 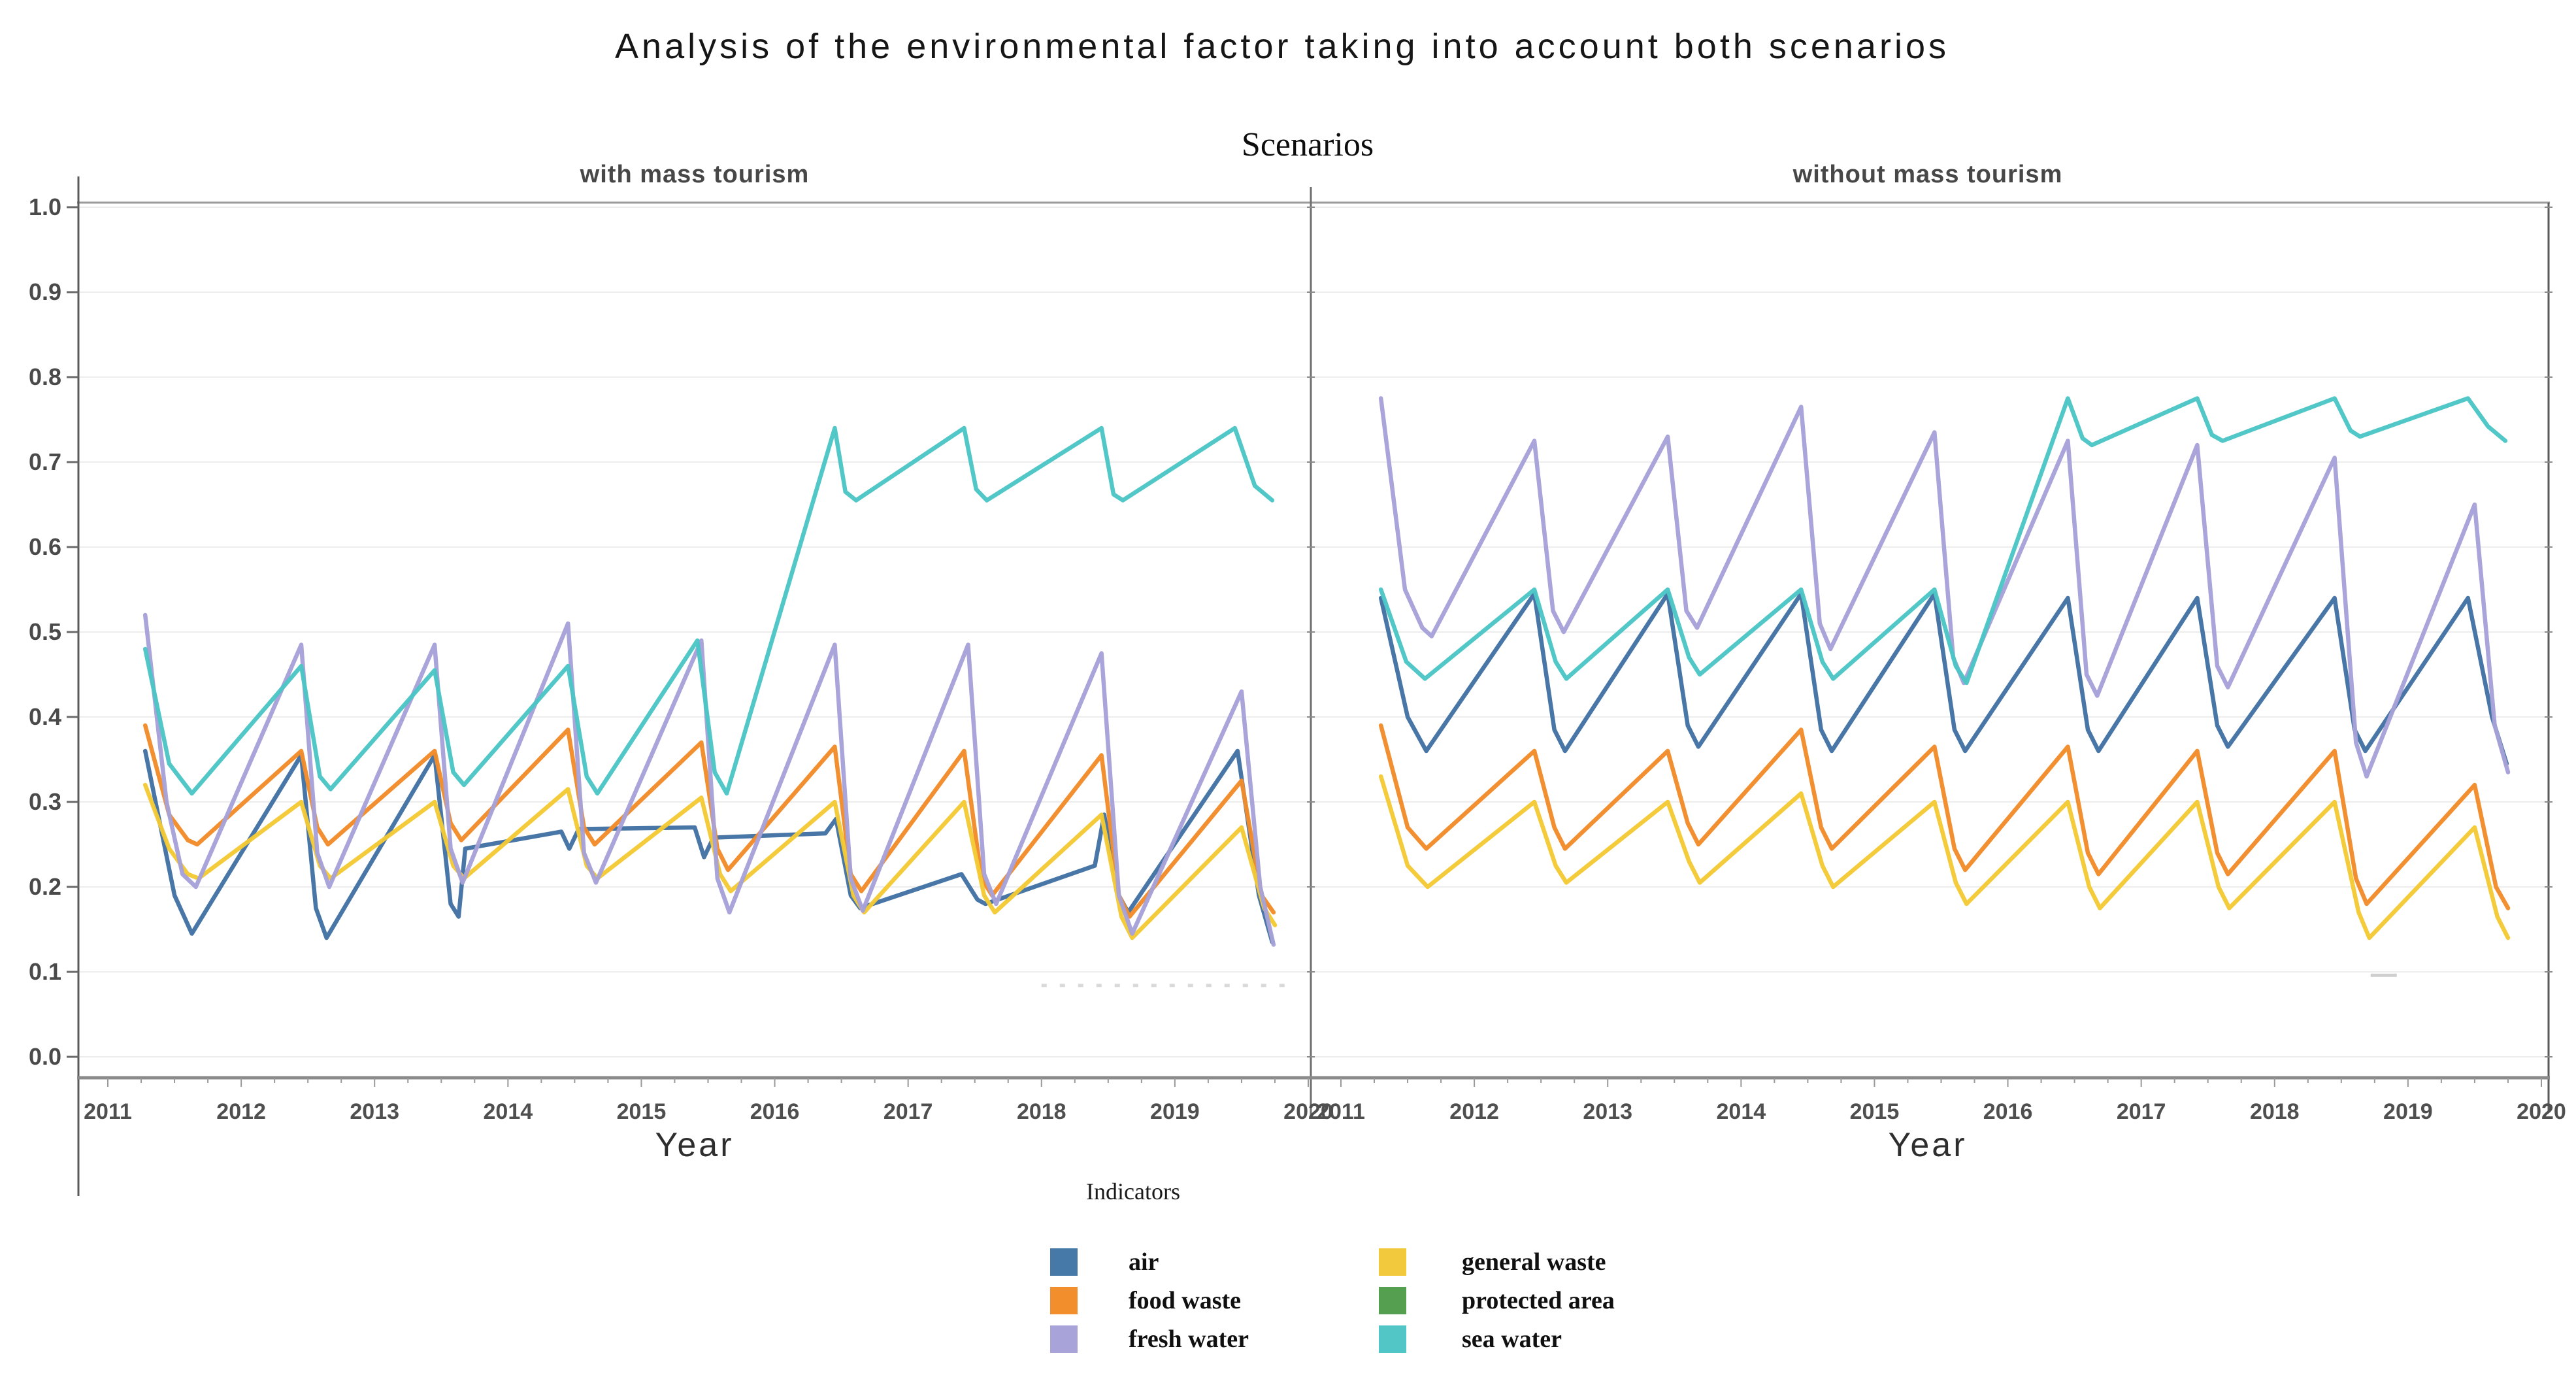 I want to click on legend-label: protected area, so click(x=1538, y=1300).